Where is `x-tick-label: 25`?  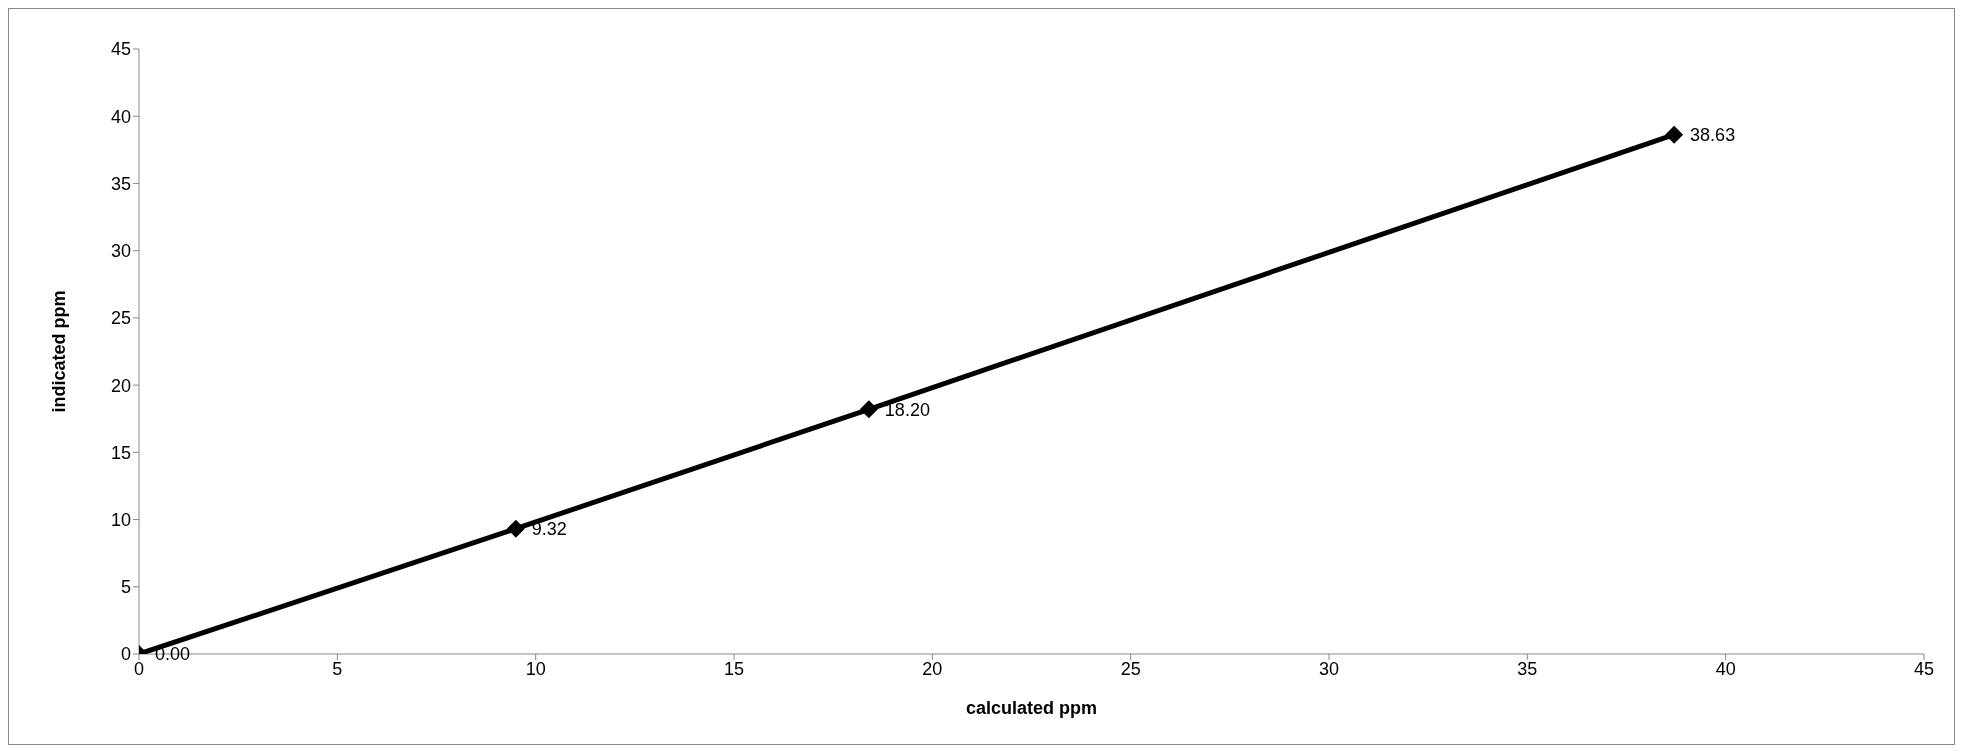 x-tick-label: 25 is located at coordinates (1130, 668).